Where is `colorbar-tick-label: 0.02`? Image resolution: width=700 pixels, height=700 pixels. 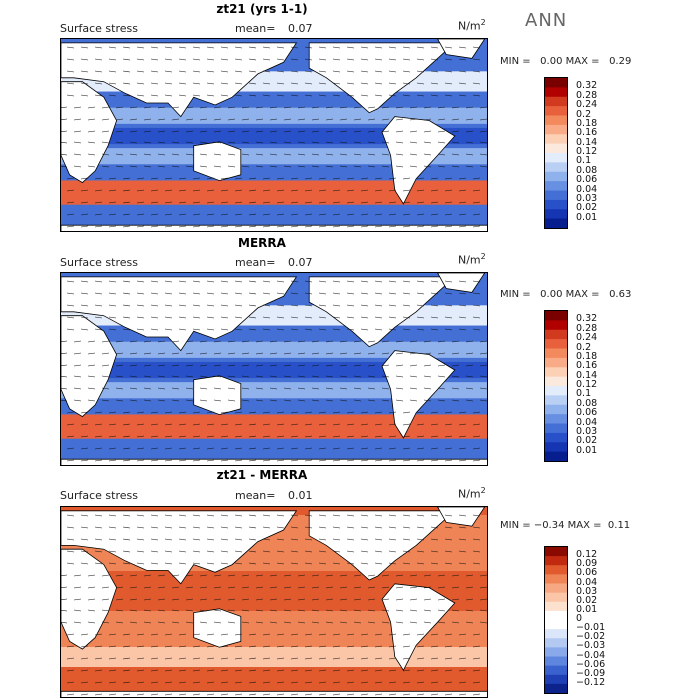 colorbar-tick-label: 0.02 is located at coordinates (587, 208).